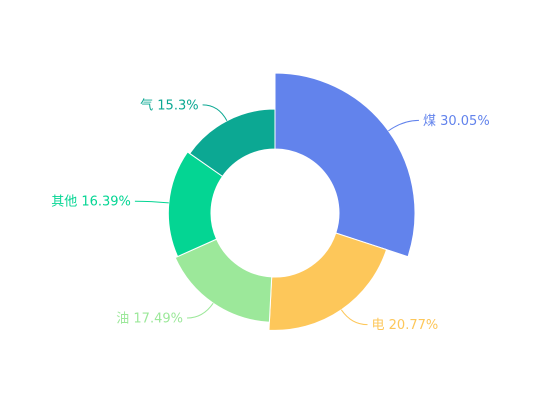 Image resolution: width=550 pixels, height=420 pixels. I want to click on slice-label-4: 气 15.3%, so click(169, 105).